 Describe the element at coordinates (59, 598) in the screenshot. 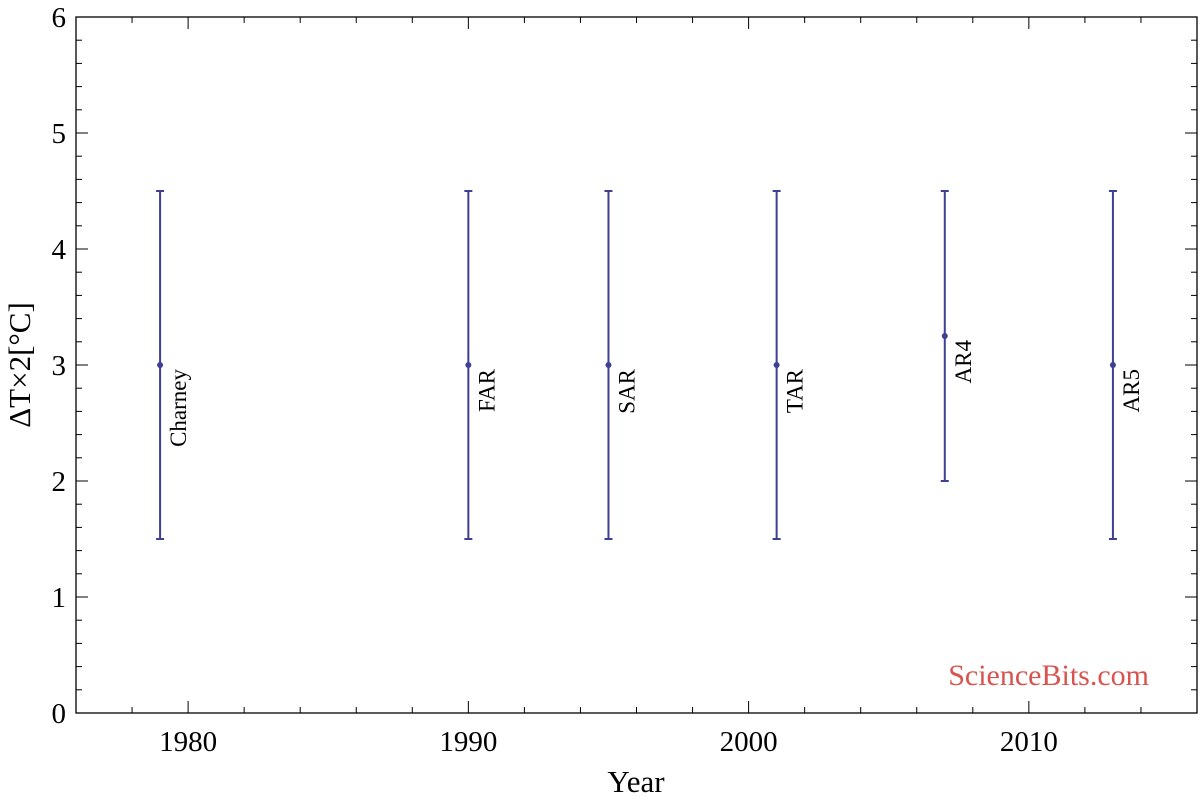

I see `y-tick-label: 1` at that location.